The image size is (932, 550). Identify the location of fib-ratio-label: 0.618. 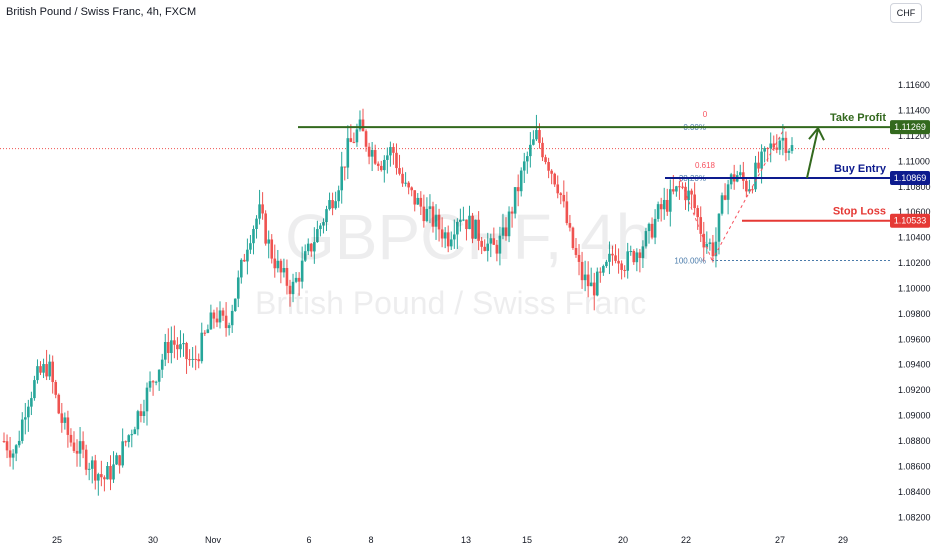
(705, 165).